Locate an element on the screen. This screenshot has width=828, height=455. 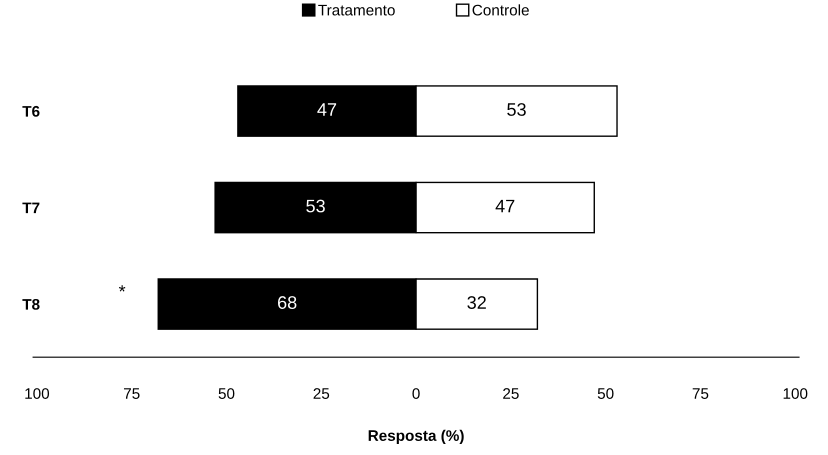
data-label: 32 is located at coordinates (476, 302).